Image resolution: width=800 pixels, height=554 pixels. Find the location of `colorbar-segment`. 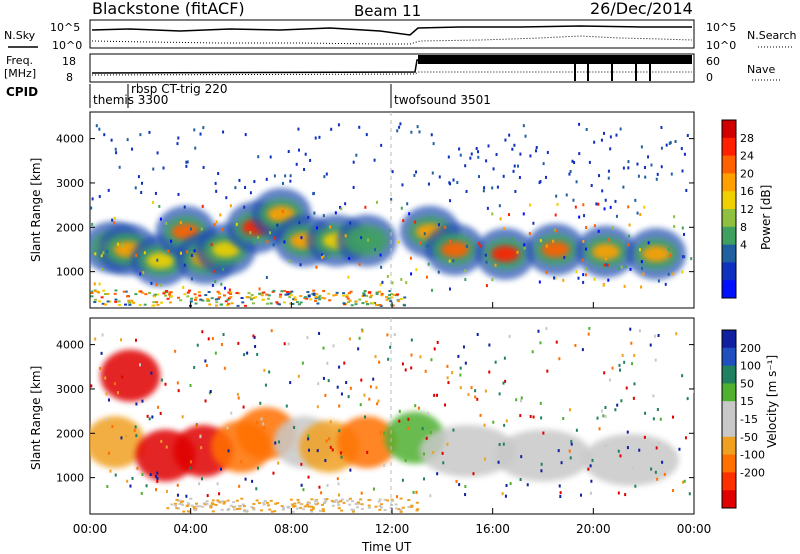

colorbar-segment is located at coordinates (729, 164).